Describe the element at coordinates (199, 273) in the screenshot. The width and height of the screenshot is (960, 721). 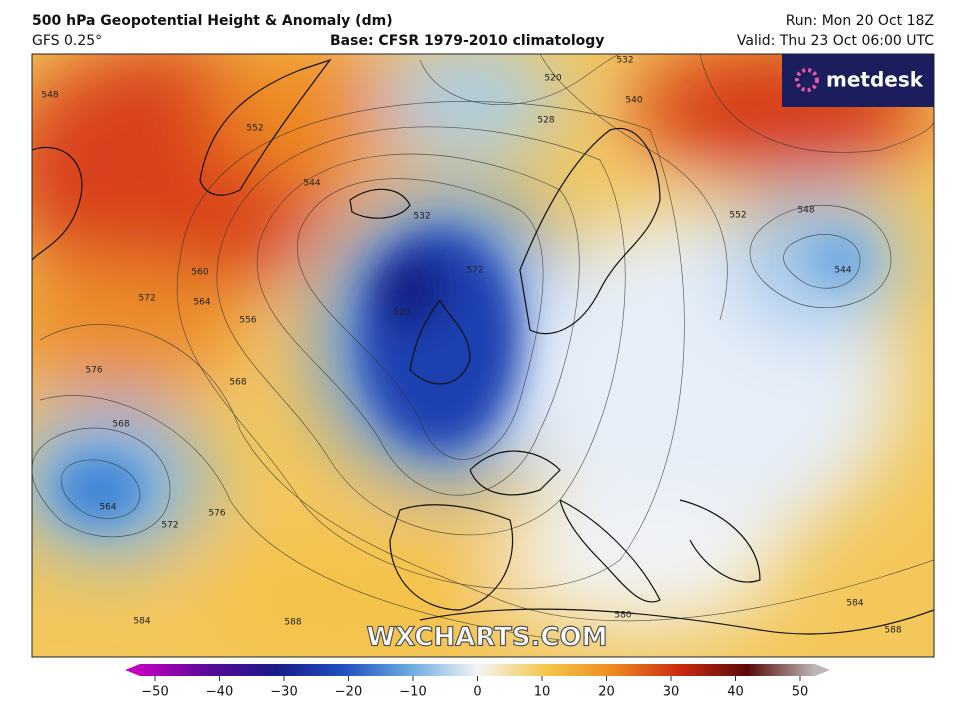
I see `contour-label: 560` at that location.